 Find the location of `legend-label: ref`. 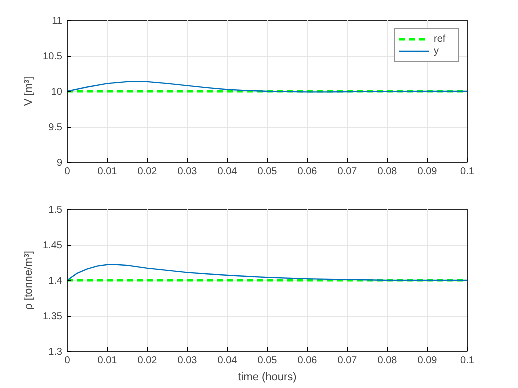

legend-label: ref is located at coordinates (440, 39).